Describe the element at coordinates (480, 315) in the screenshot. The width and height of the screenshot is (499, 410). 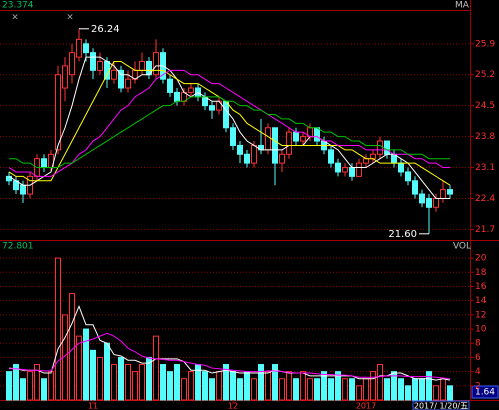
I see `y-tick-label: 12` at that location.